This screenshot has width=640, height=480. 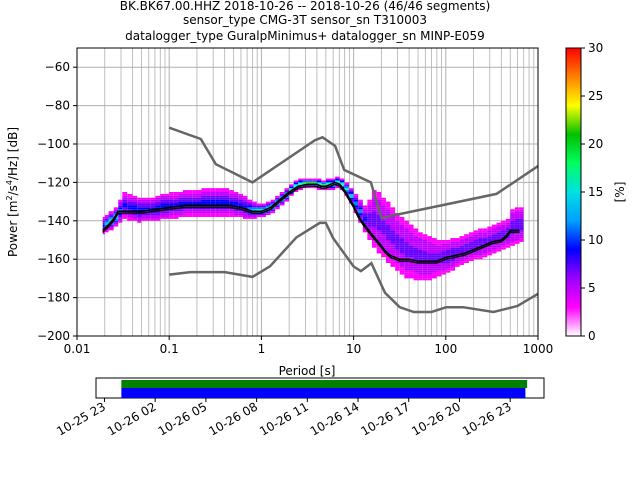 I want to click on coverage-bar-data, so click(x=324, y=384).